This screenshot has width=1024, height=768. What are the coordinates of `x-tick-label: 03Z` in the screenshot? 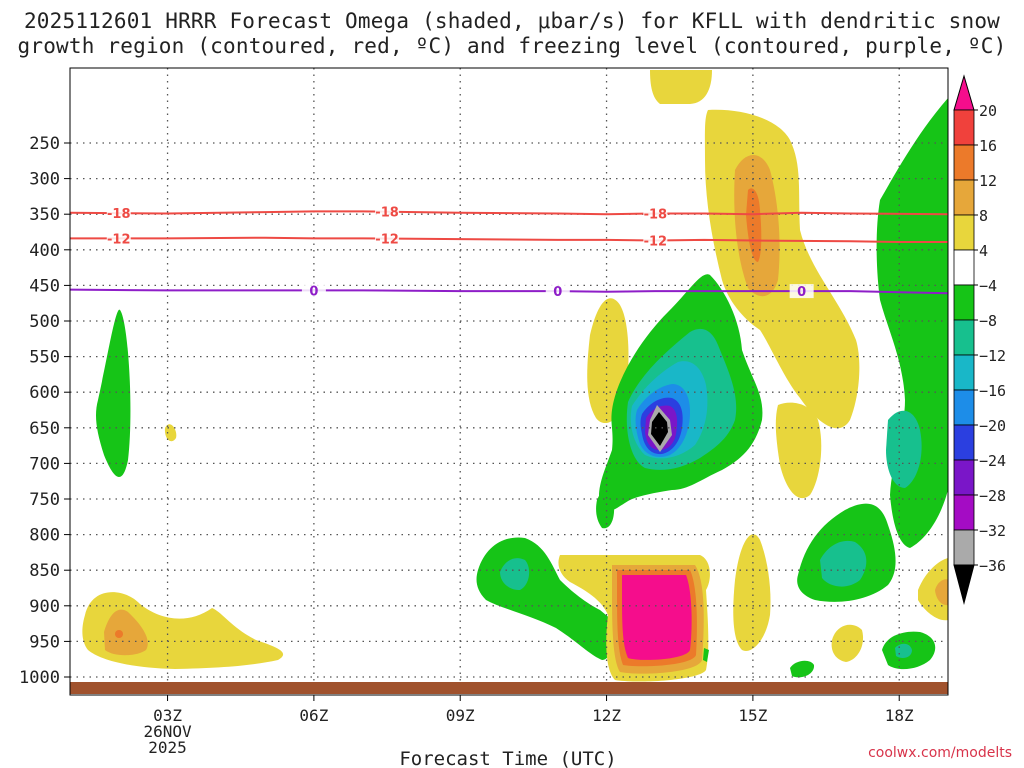 It's located at (167, 715).